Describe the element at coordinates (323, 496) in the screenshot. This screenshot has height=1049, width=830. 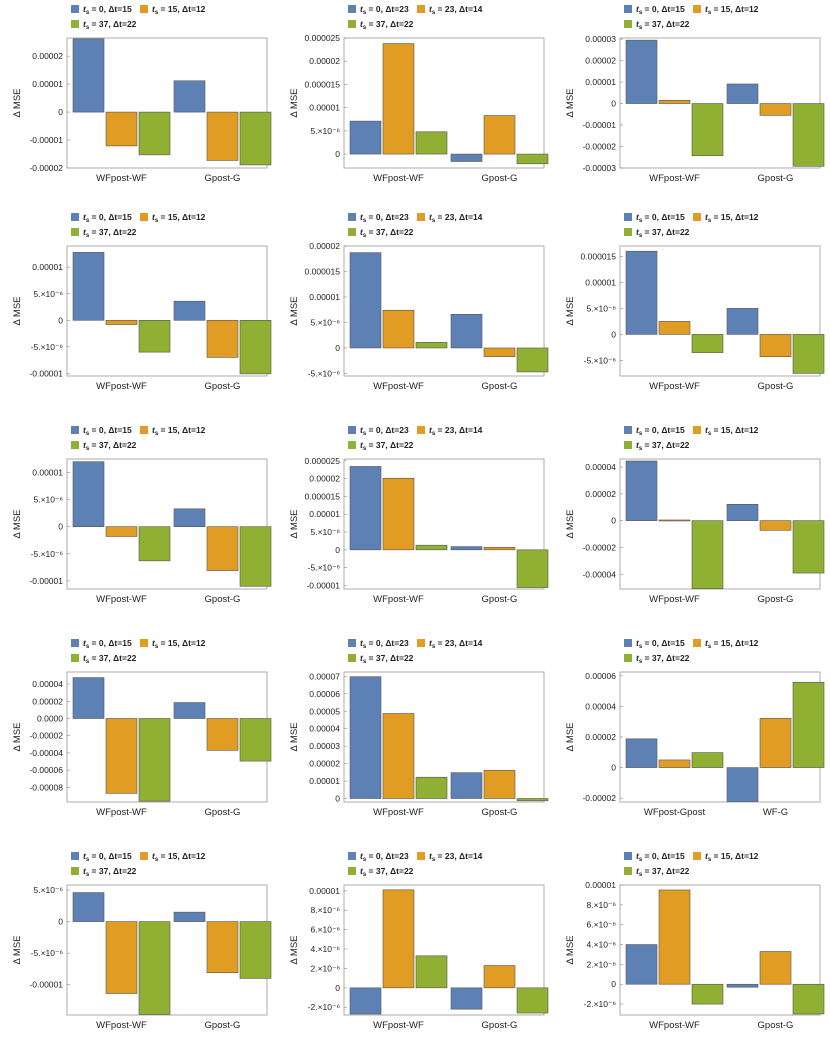
I see `y-tick-label: 0.000015` at that location.